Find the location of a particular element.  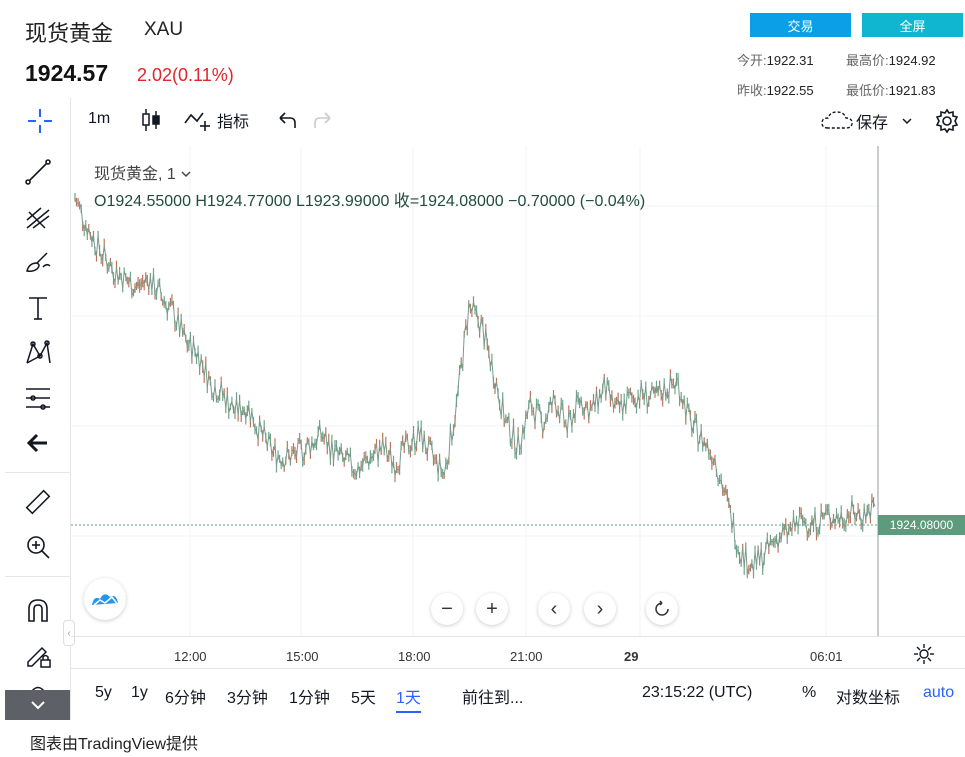

candle-style-icon is located at coordinates (151, 120).